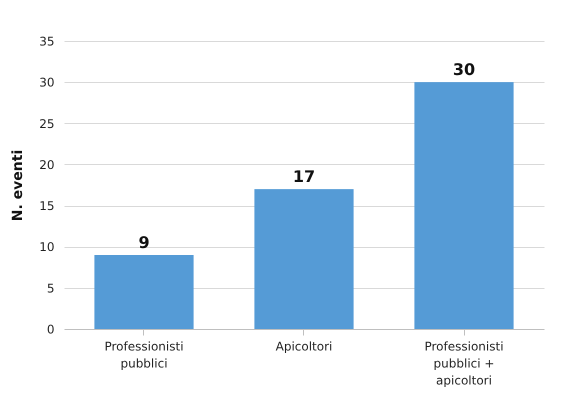 Image resolution: width=576 pixels, height=403 pixels. I want to click on data-label: 30, so click(464, 70).